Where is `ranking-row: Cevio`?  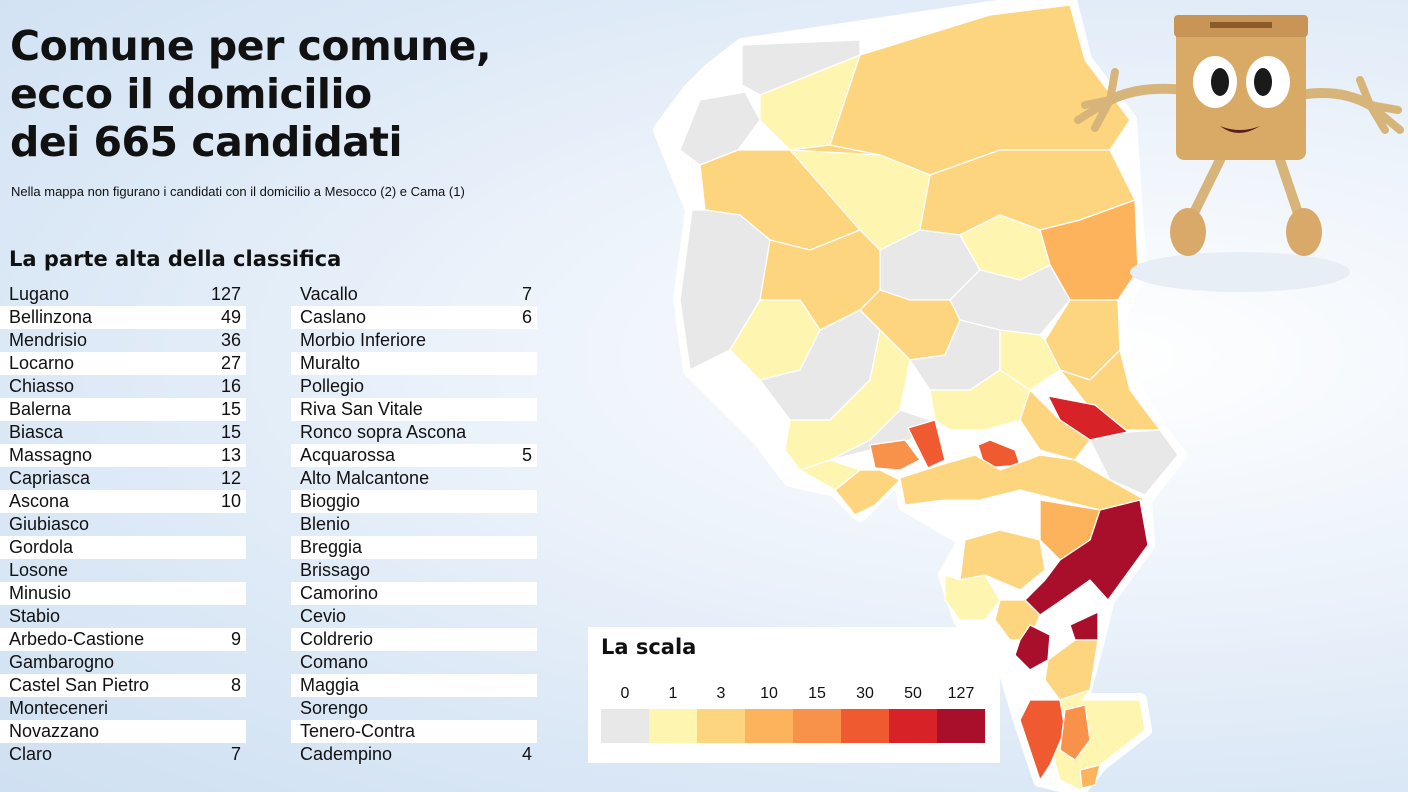 ranking-row: Cevio is located at coordinates (414, 616).